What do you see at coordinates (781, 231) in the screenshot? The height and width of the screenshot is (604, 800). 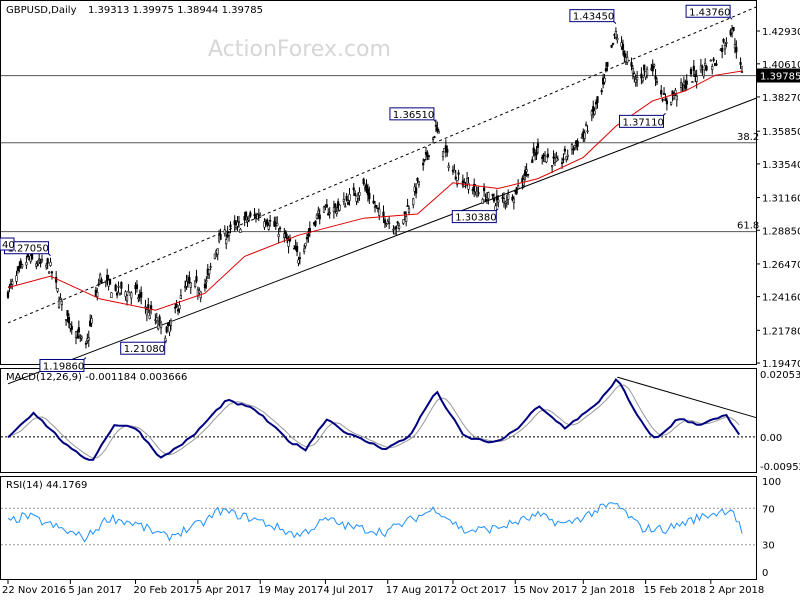 I see `price-axis-label: 1.28850` at bounding box center [781, 231].